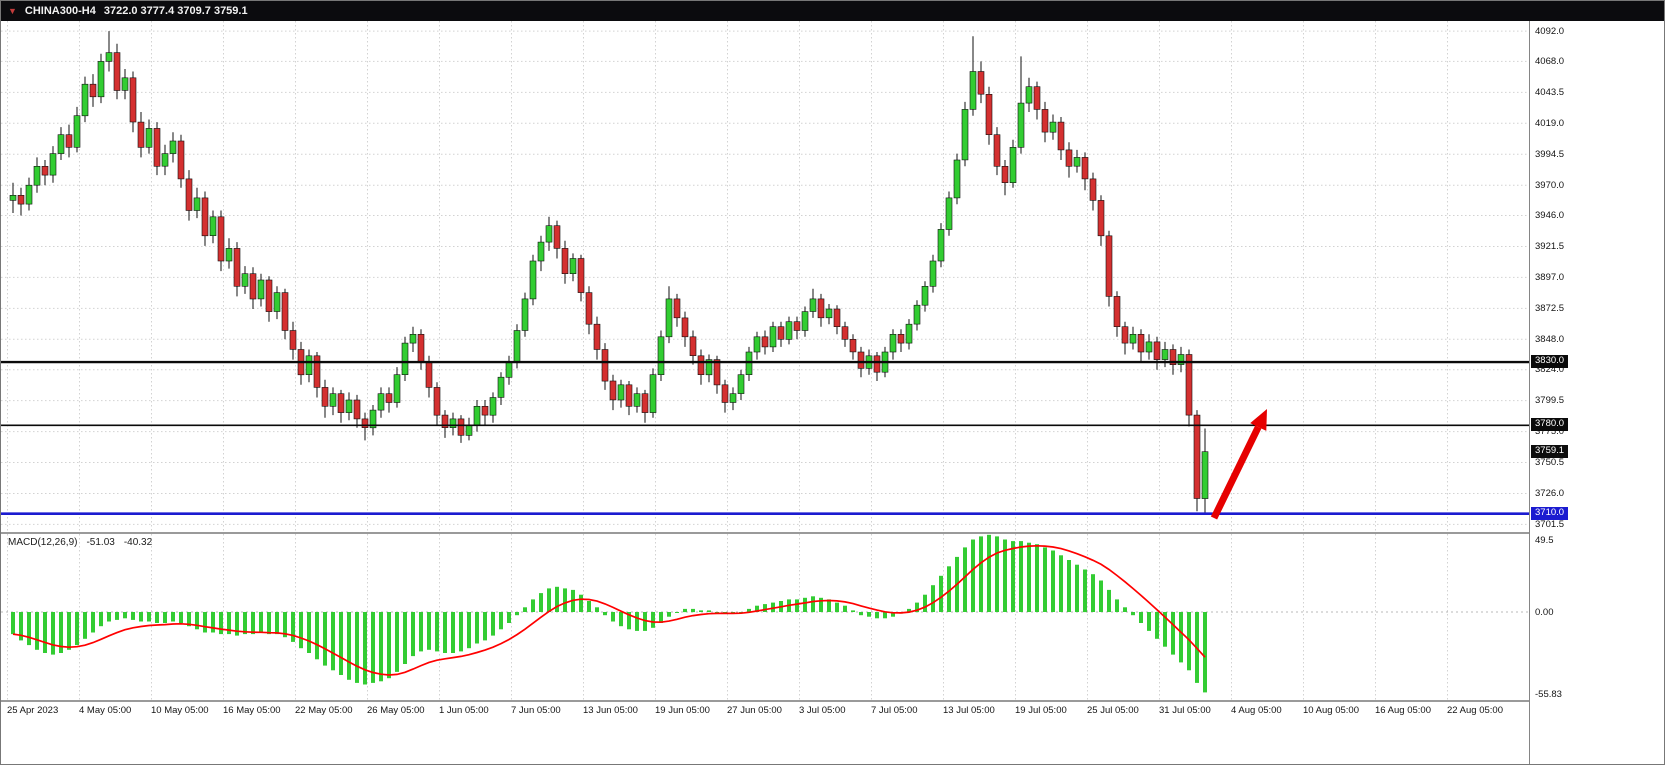 The image size is (1665, 765). Describe the element at coordinates (832, 533) in the screenshot. I see `panel-separator-top` at that location.